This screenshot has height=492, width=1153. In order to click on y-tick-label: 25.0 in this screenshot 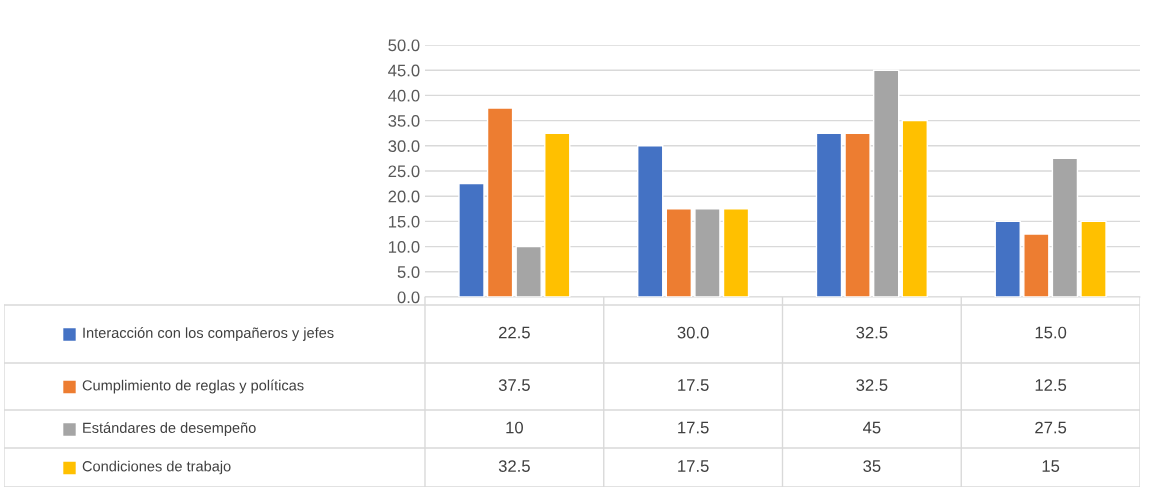, I will do `click(404, 171)`.